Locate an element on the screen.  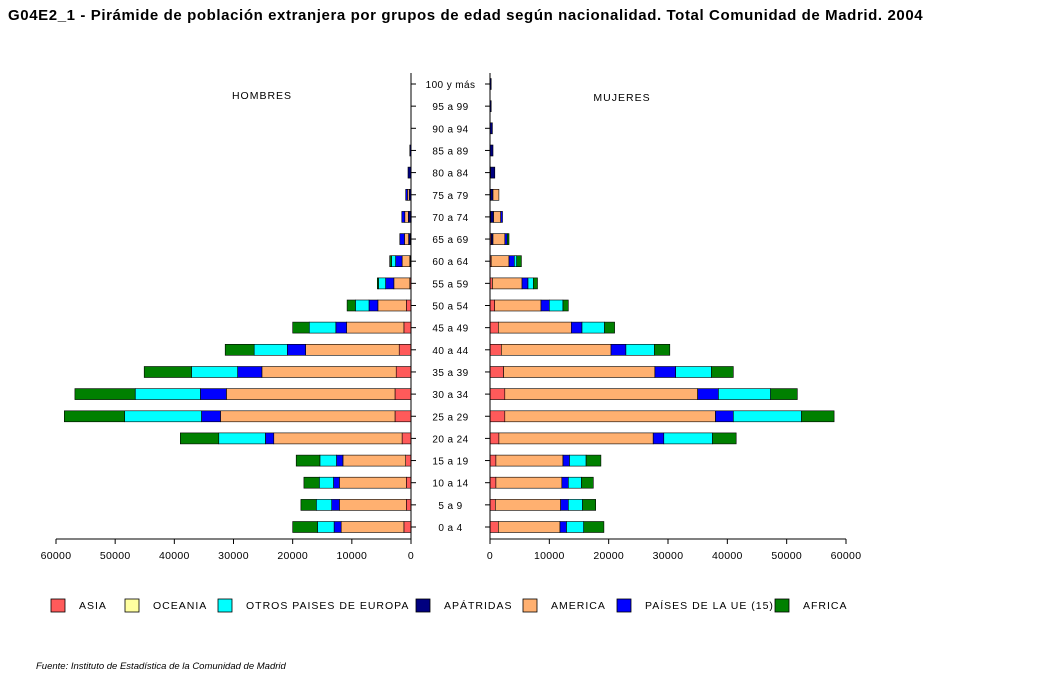
age-label-15-a-19: 15 a 19 is located at coordinates (450, 462).